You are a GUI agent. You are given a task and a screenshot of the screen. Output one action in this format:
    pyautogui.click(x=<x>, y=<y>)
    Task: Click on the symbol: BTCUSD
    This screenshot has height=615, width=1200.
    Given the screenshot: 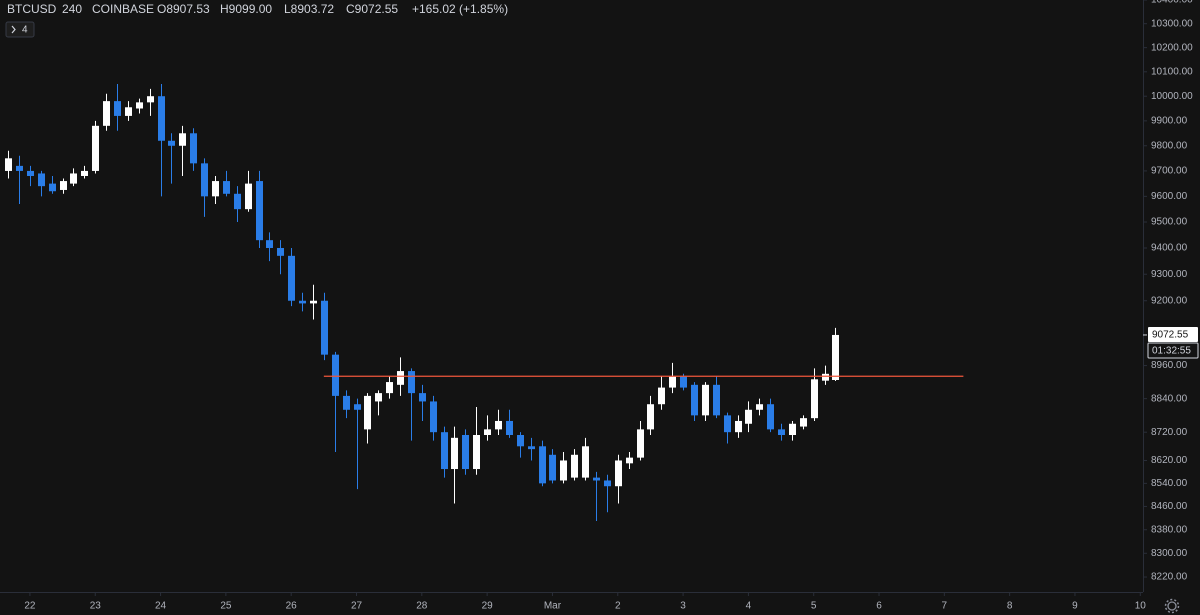 What is the action you would take?
    pyautogui.click(x=32, y=9)
    